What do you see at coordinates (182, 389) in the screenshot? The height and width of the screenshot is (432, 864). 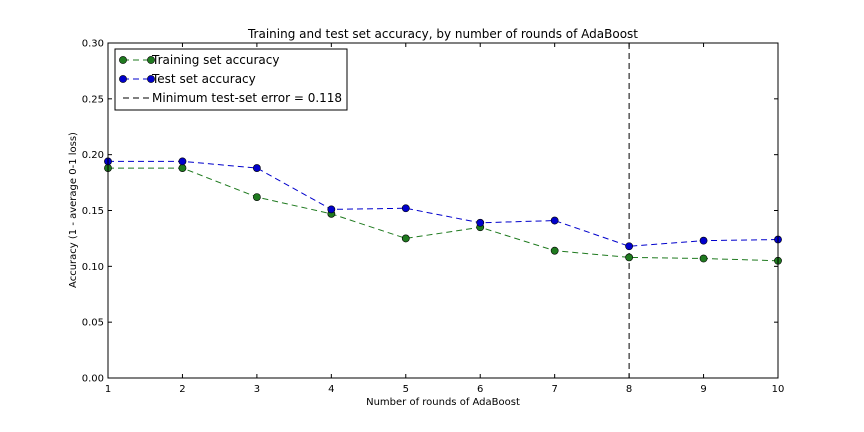 I see `x-tick-label: 2` at bounding box center [182, 389].